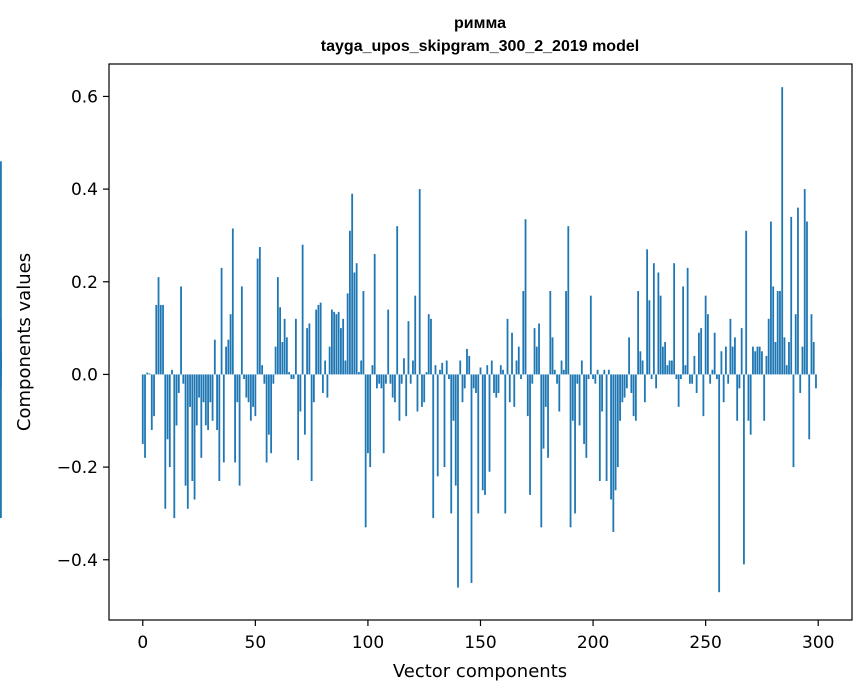 Image resolution: width=867 pixels, height=696 pixels. Describe the element at coordinates (485, 636) in the screenshot. I see `x-axis-ticks: 0 50 100 150 200 250 300` at that location.